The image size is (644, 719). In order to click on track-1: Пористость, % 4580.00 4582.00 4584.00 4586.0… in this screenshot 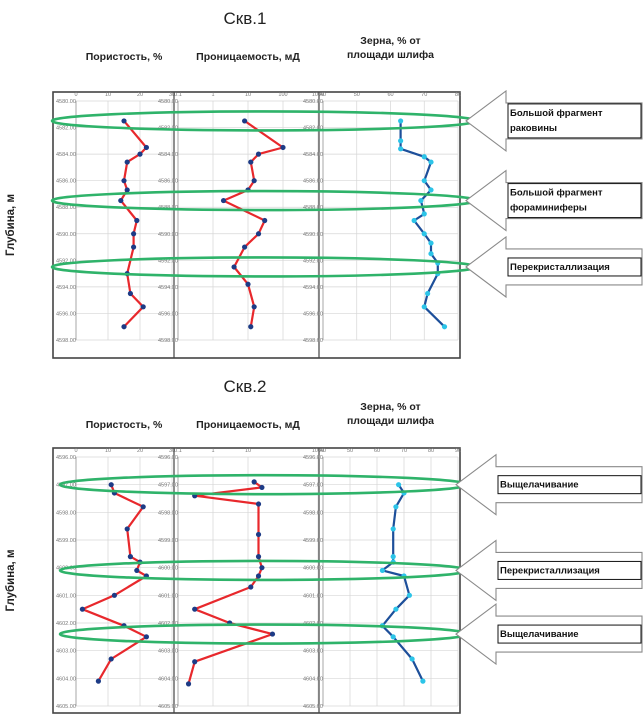, I will do `click(115, 197)`.